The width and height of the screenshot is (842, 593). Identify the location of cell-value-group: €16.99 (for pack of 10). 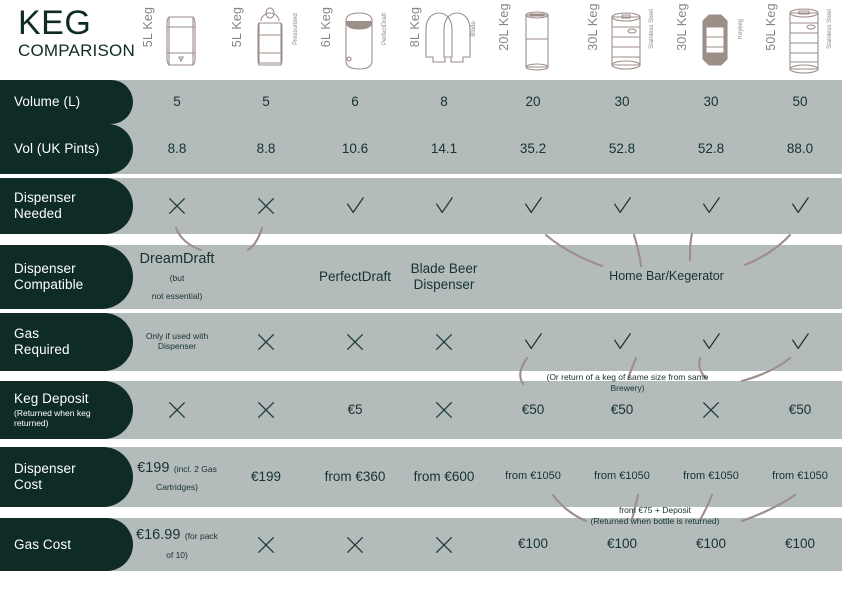
(177, 544).